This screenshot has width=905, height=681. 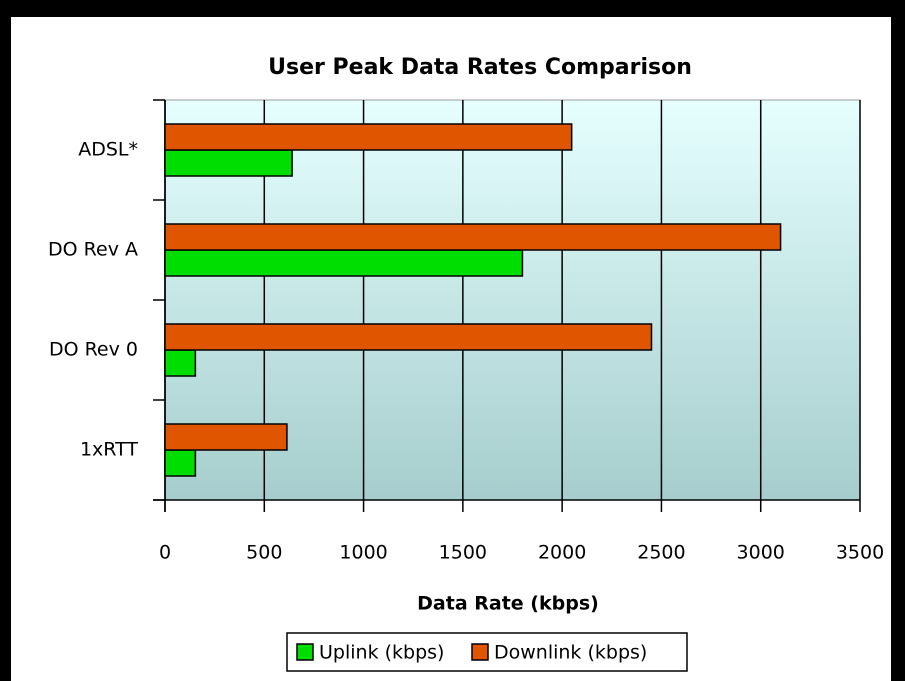 What do you see at coordinates (93, 250) in the screenshot?
I see `y-tick-label: DO Rev A` at bounding box center [93, 250].